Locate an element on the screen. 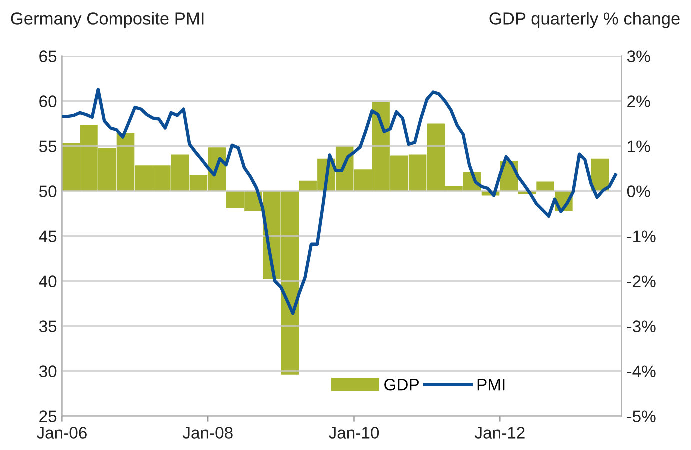 The width and height of the screenshot is (691, 450). legend-label: PMI is located at coordinates (491, 385).